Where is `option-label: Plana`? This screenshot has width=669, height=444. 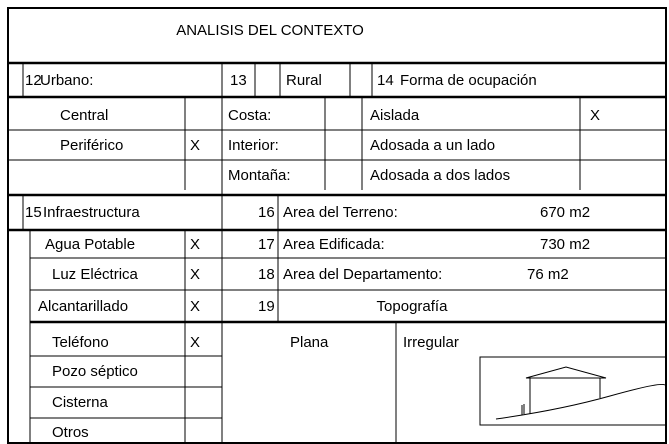 option-label: Plana is located at coordinates (309, 342).